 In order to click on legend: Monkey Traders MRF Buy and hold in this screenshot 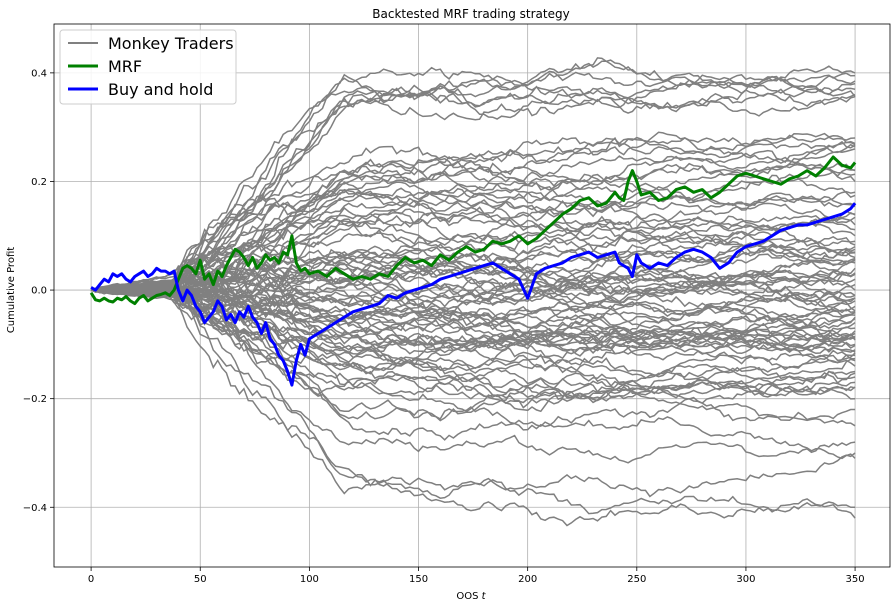, I will do `click(148, 67)`.